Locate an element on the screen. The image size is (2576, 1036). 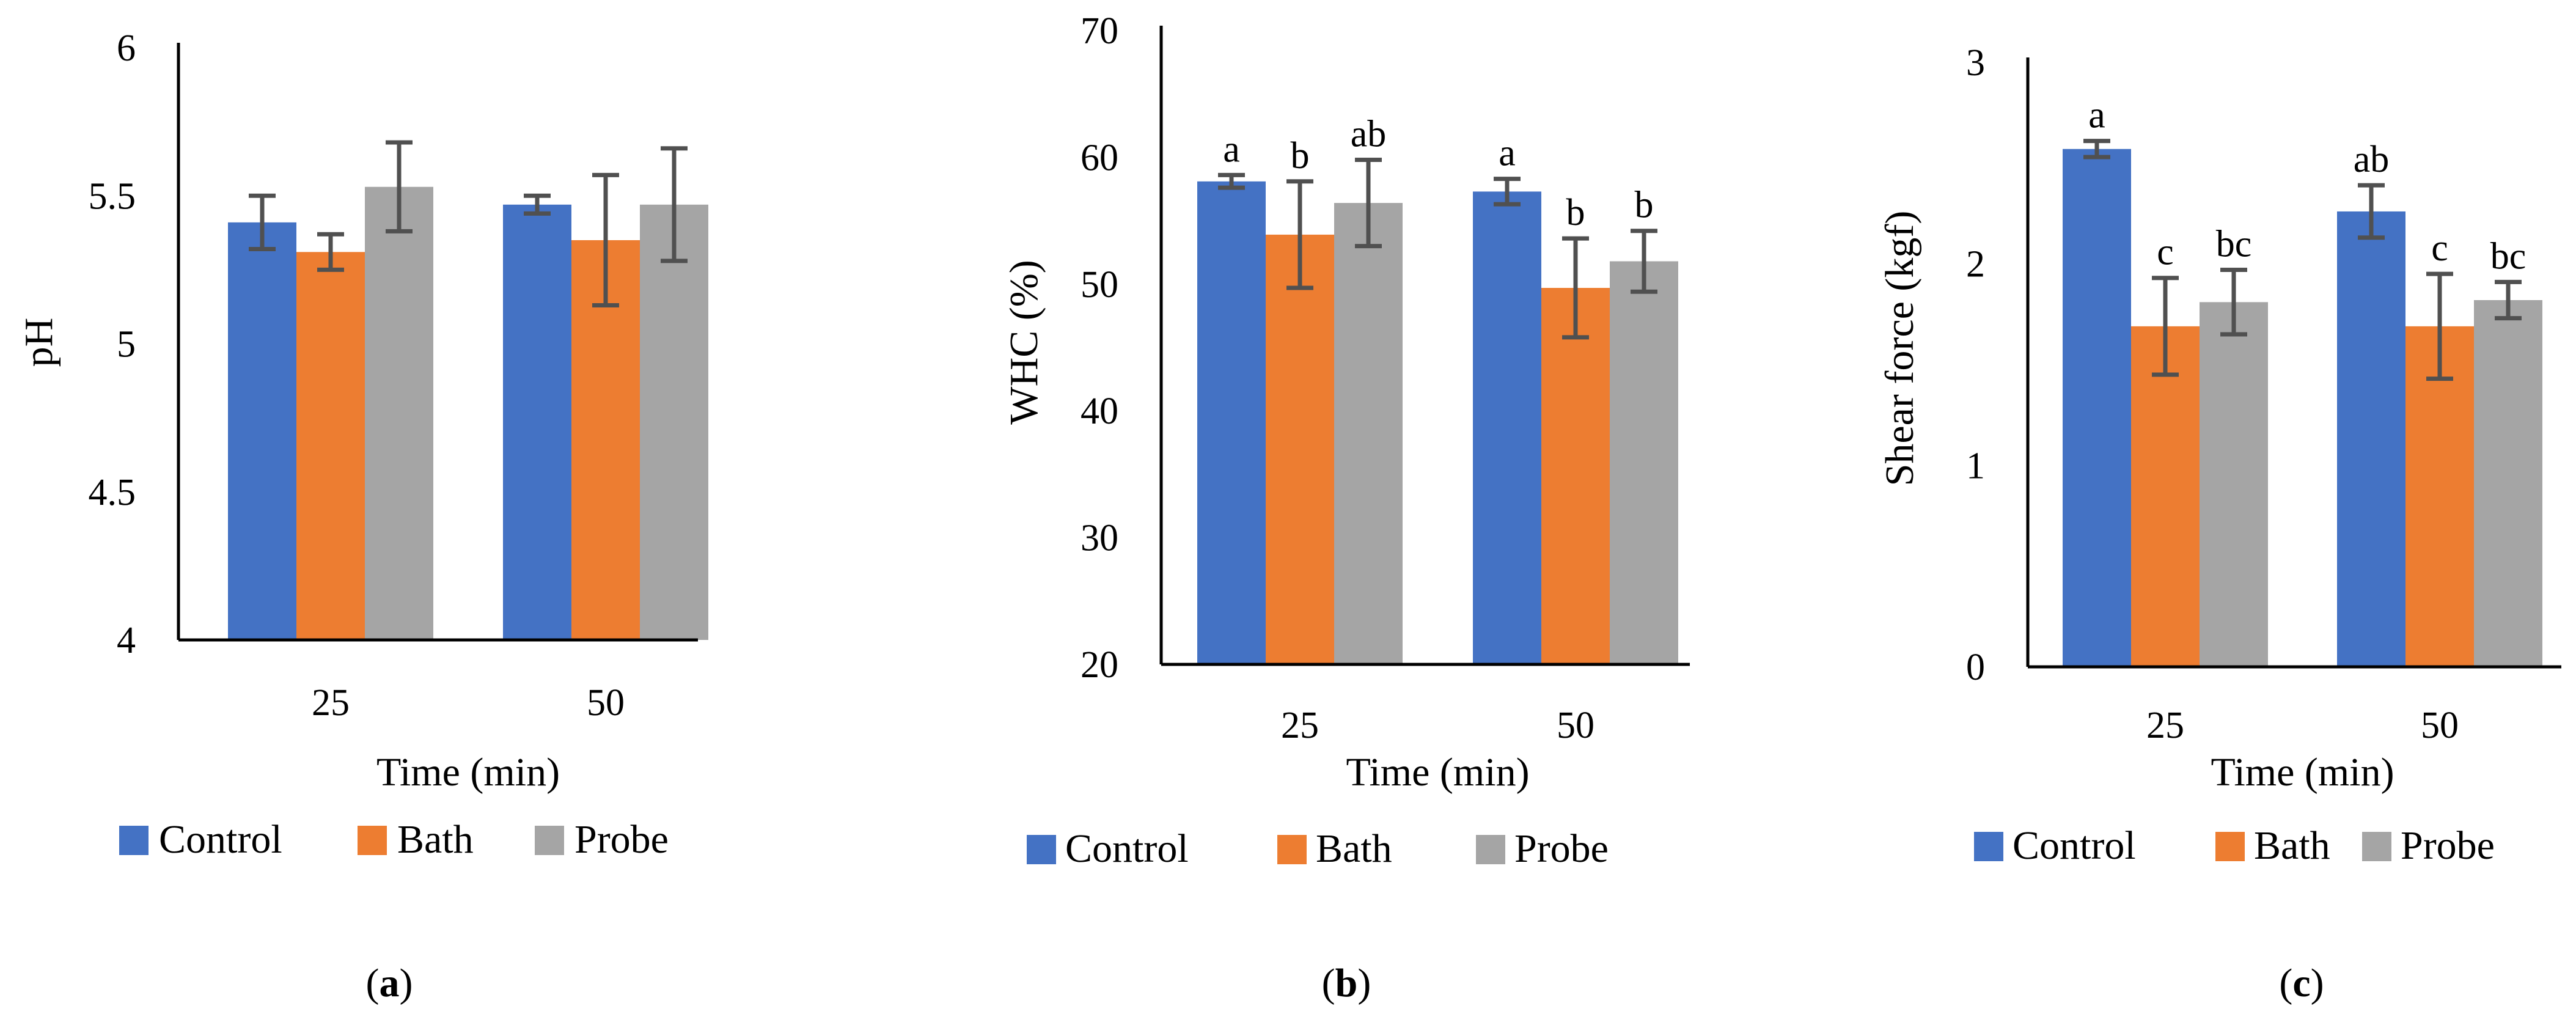
y-tick-label: 4 is located at coordinates (126, 640).